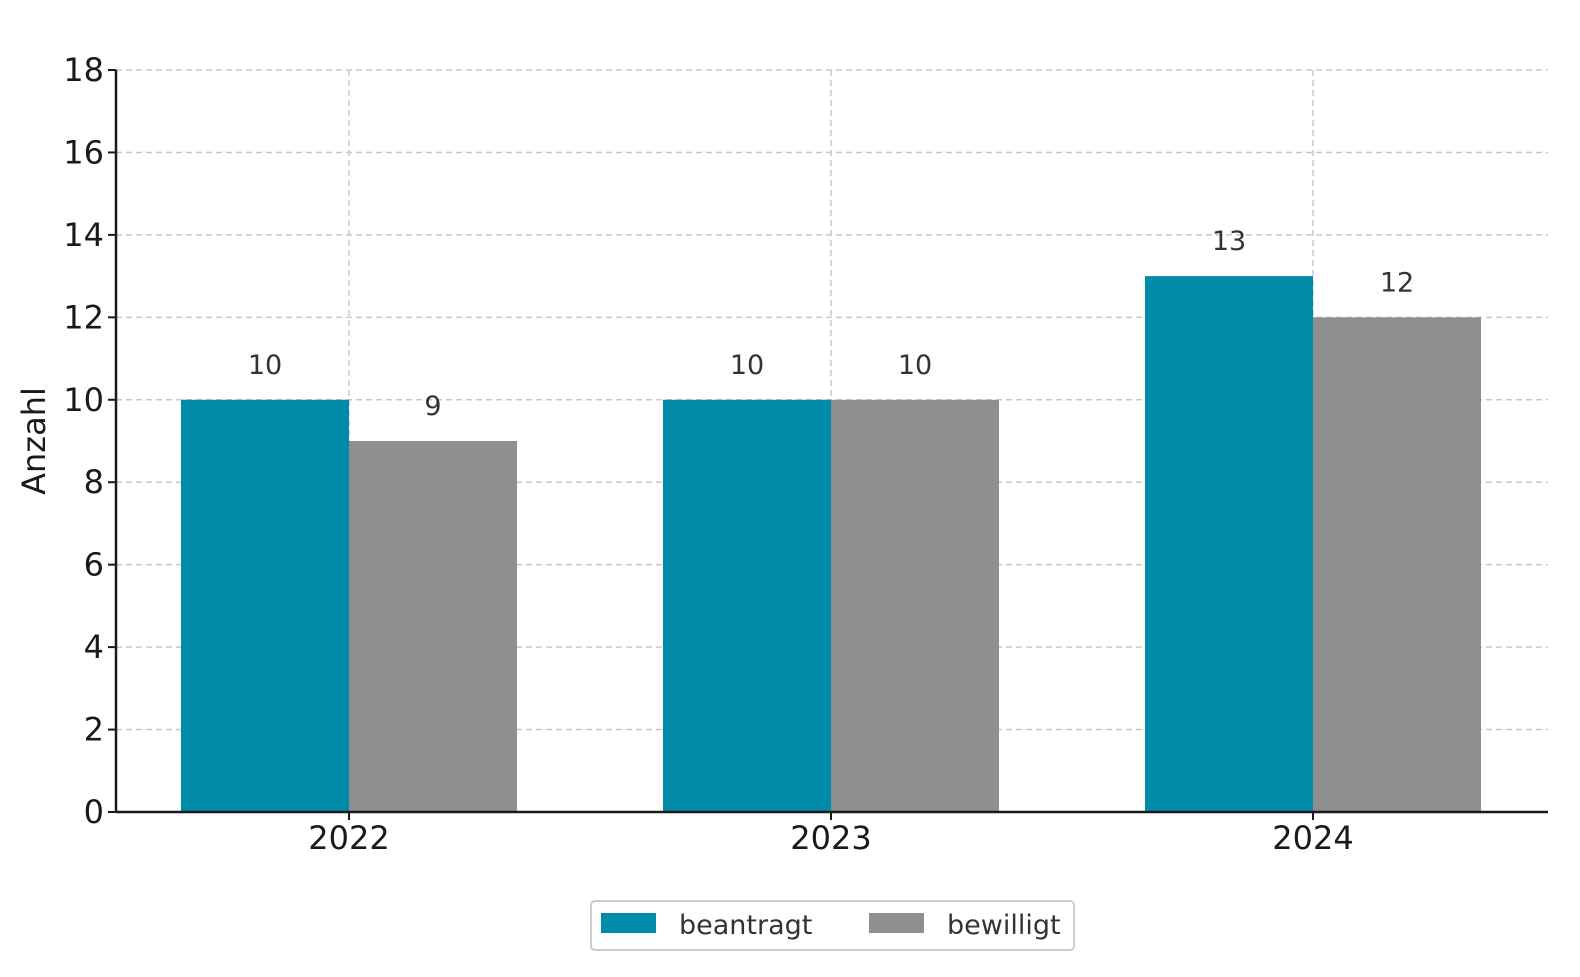 The image size is (1580, 977). What do you see at coordinates (915, 365) in the screenshot?
I see `data-label-bewilligt-2023: 10` at bounding box center [915, 365].